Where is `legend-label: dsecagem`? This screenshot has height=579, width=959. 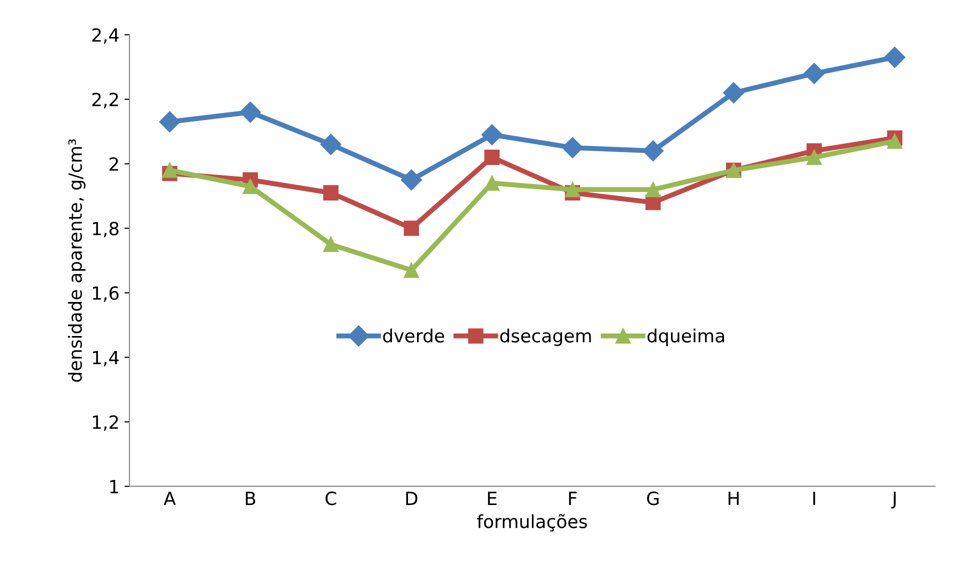
legend-label: dsecagem is located at coordinates (545, 337).